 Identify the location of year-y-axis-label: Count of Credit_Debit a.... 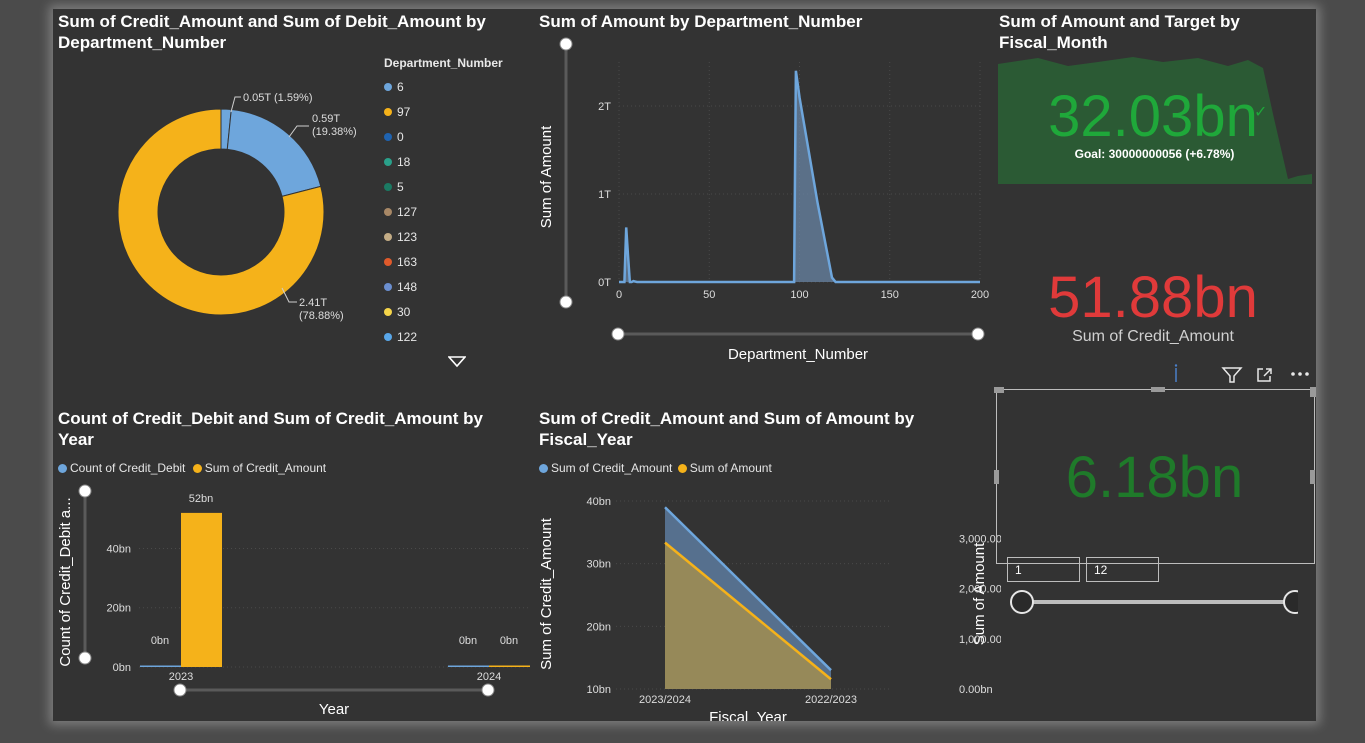
(65, 581).